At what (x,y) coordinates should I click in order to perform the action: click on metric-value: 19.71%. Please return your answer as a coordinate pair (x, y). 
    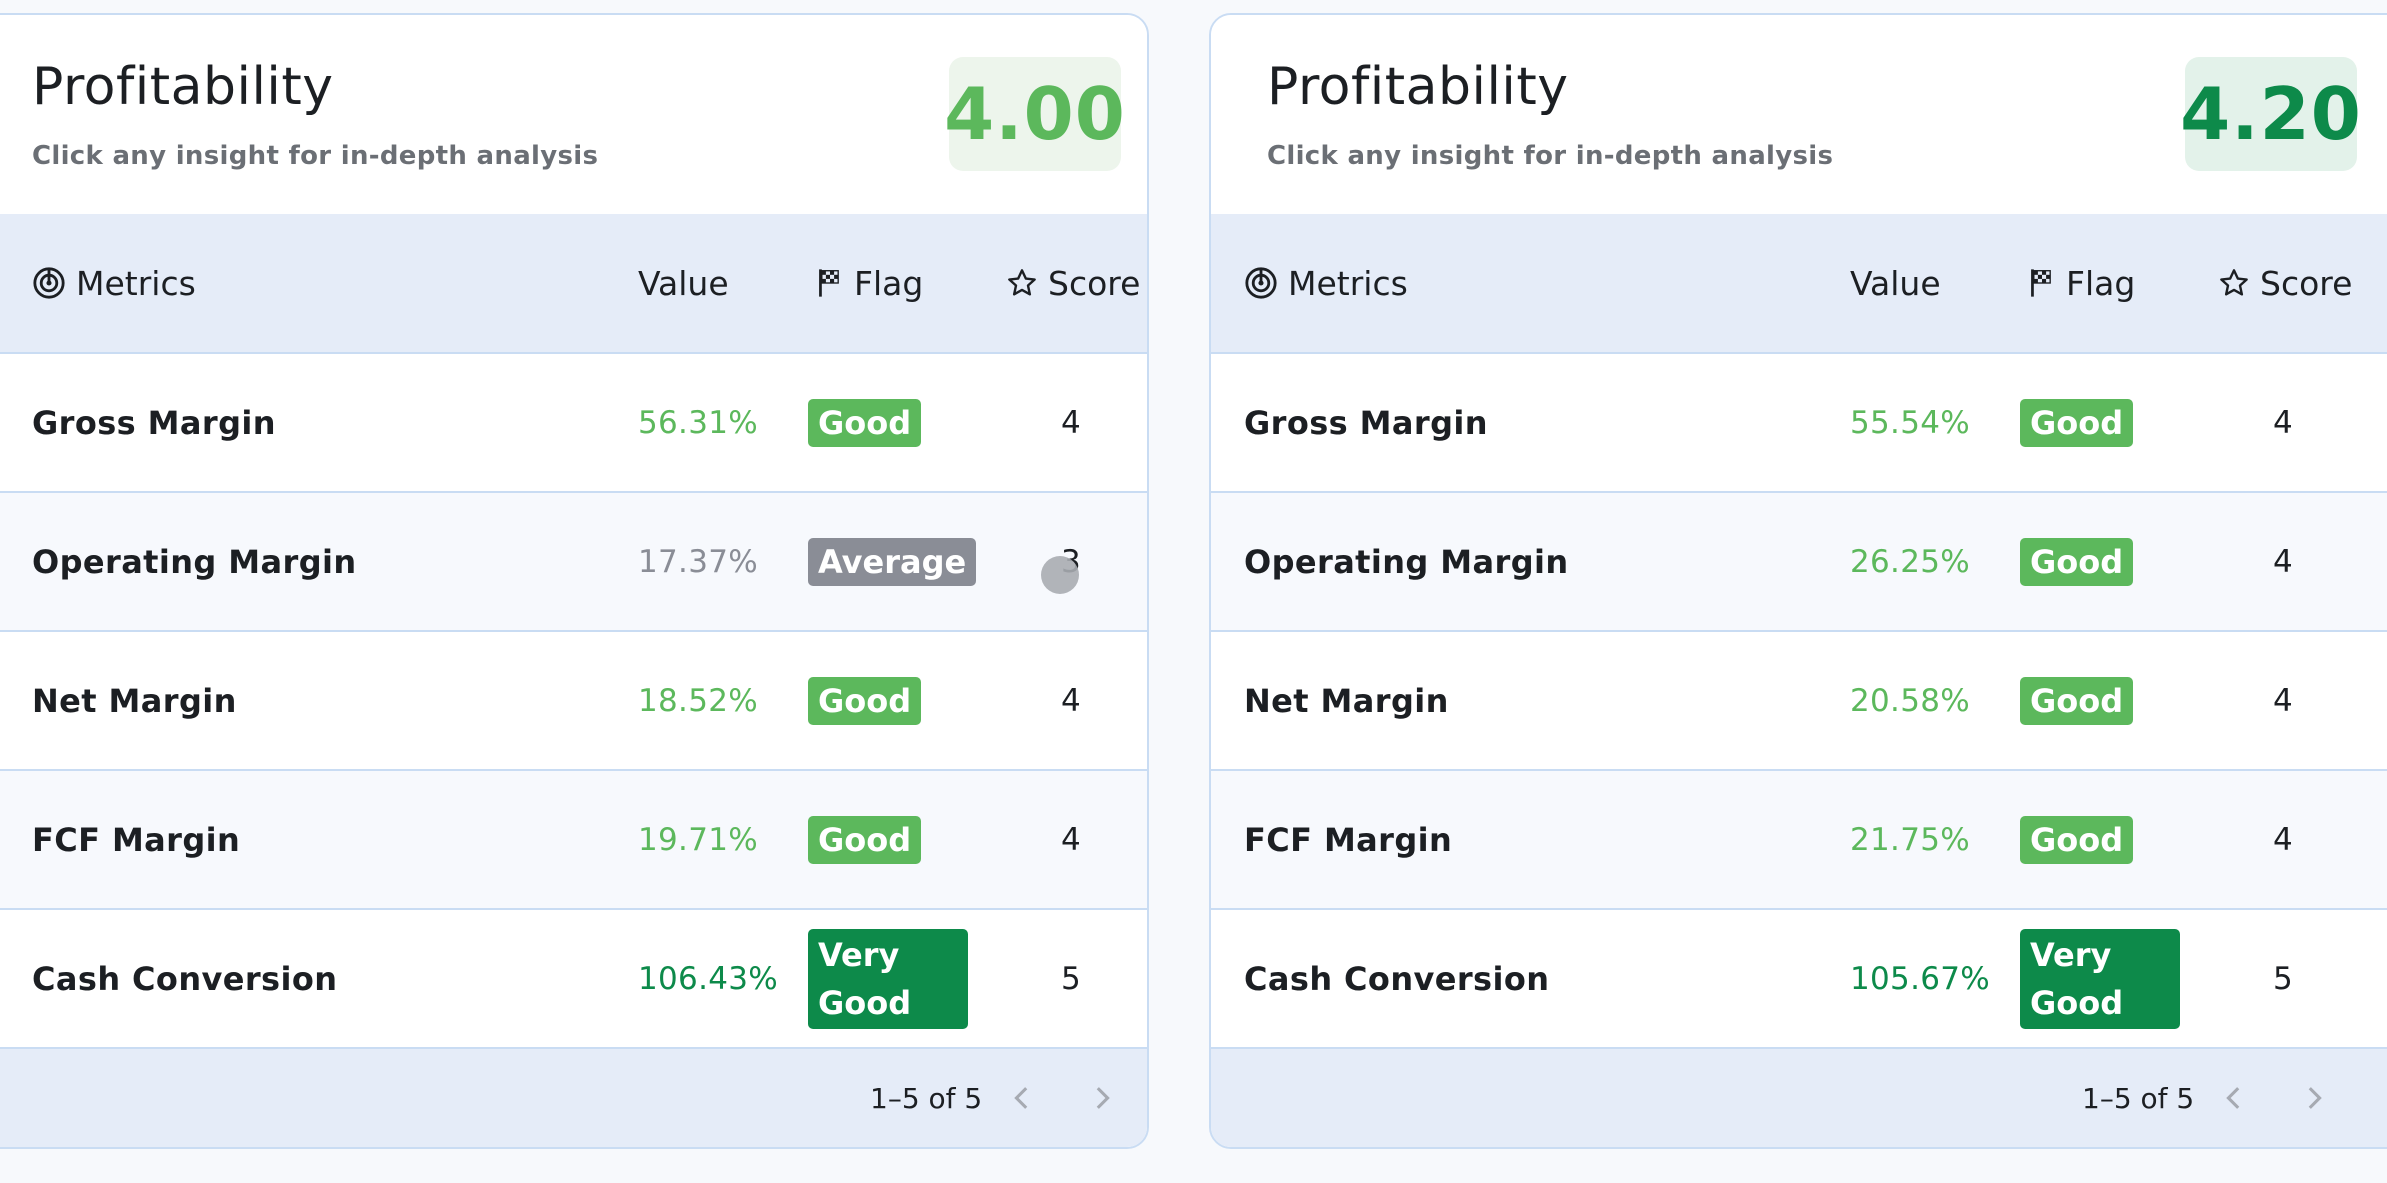
    Looking at the image, I should click on (698, 839).